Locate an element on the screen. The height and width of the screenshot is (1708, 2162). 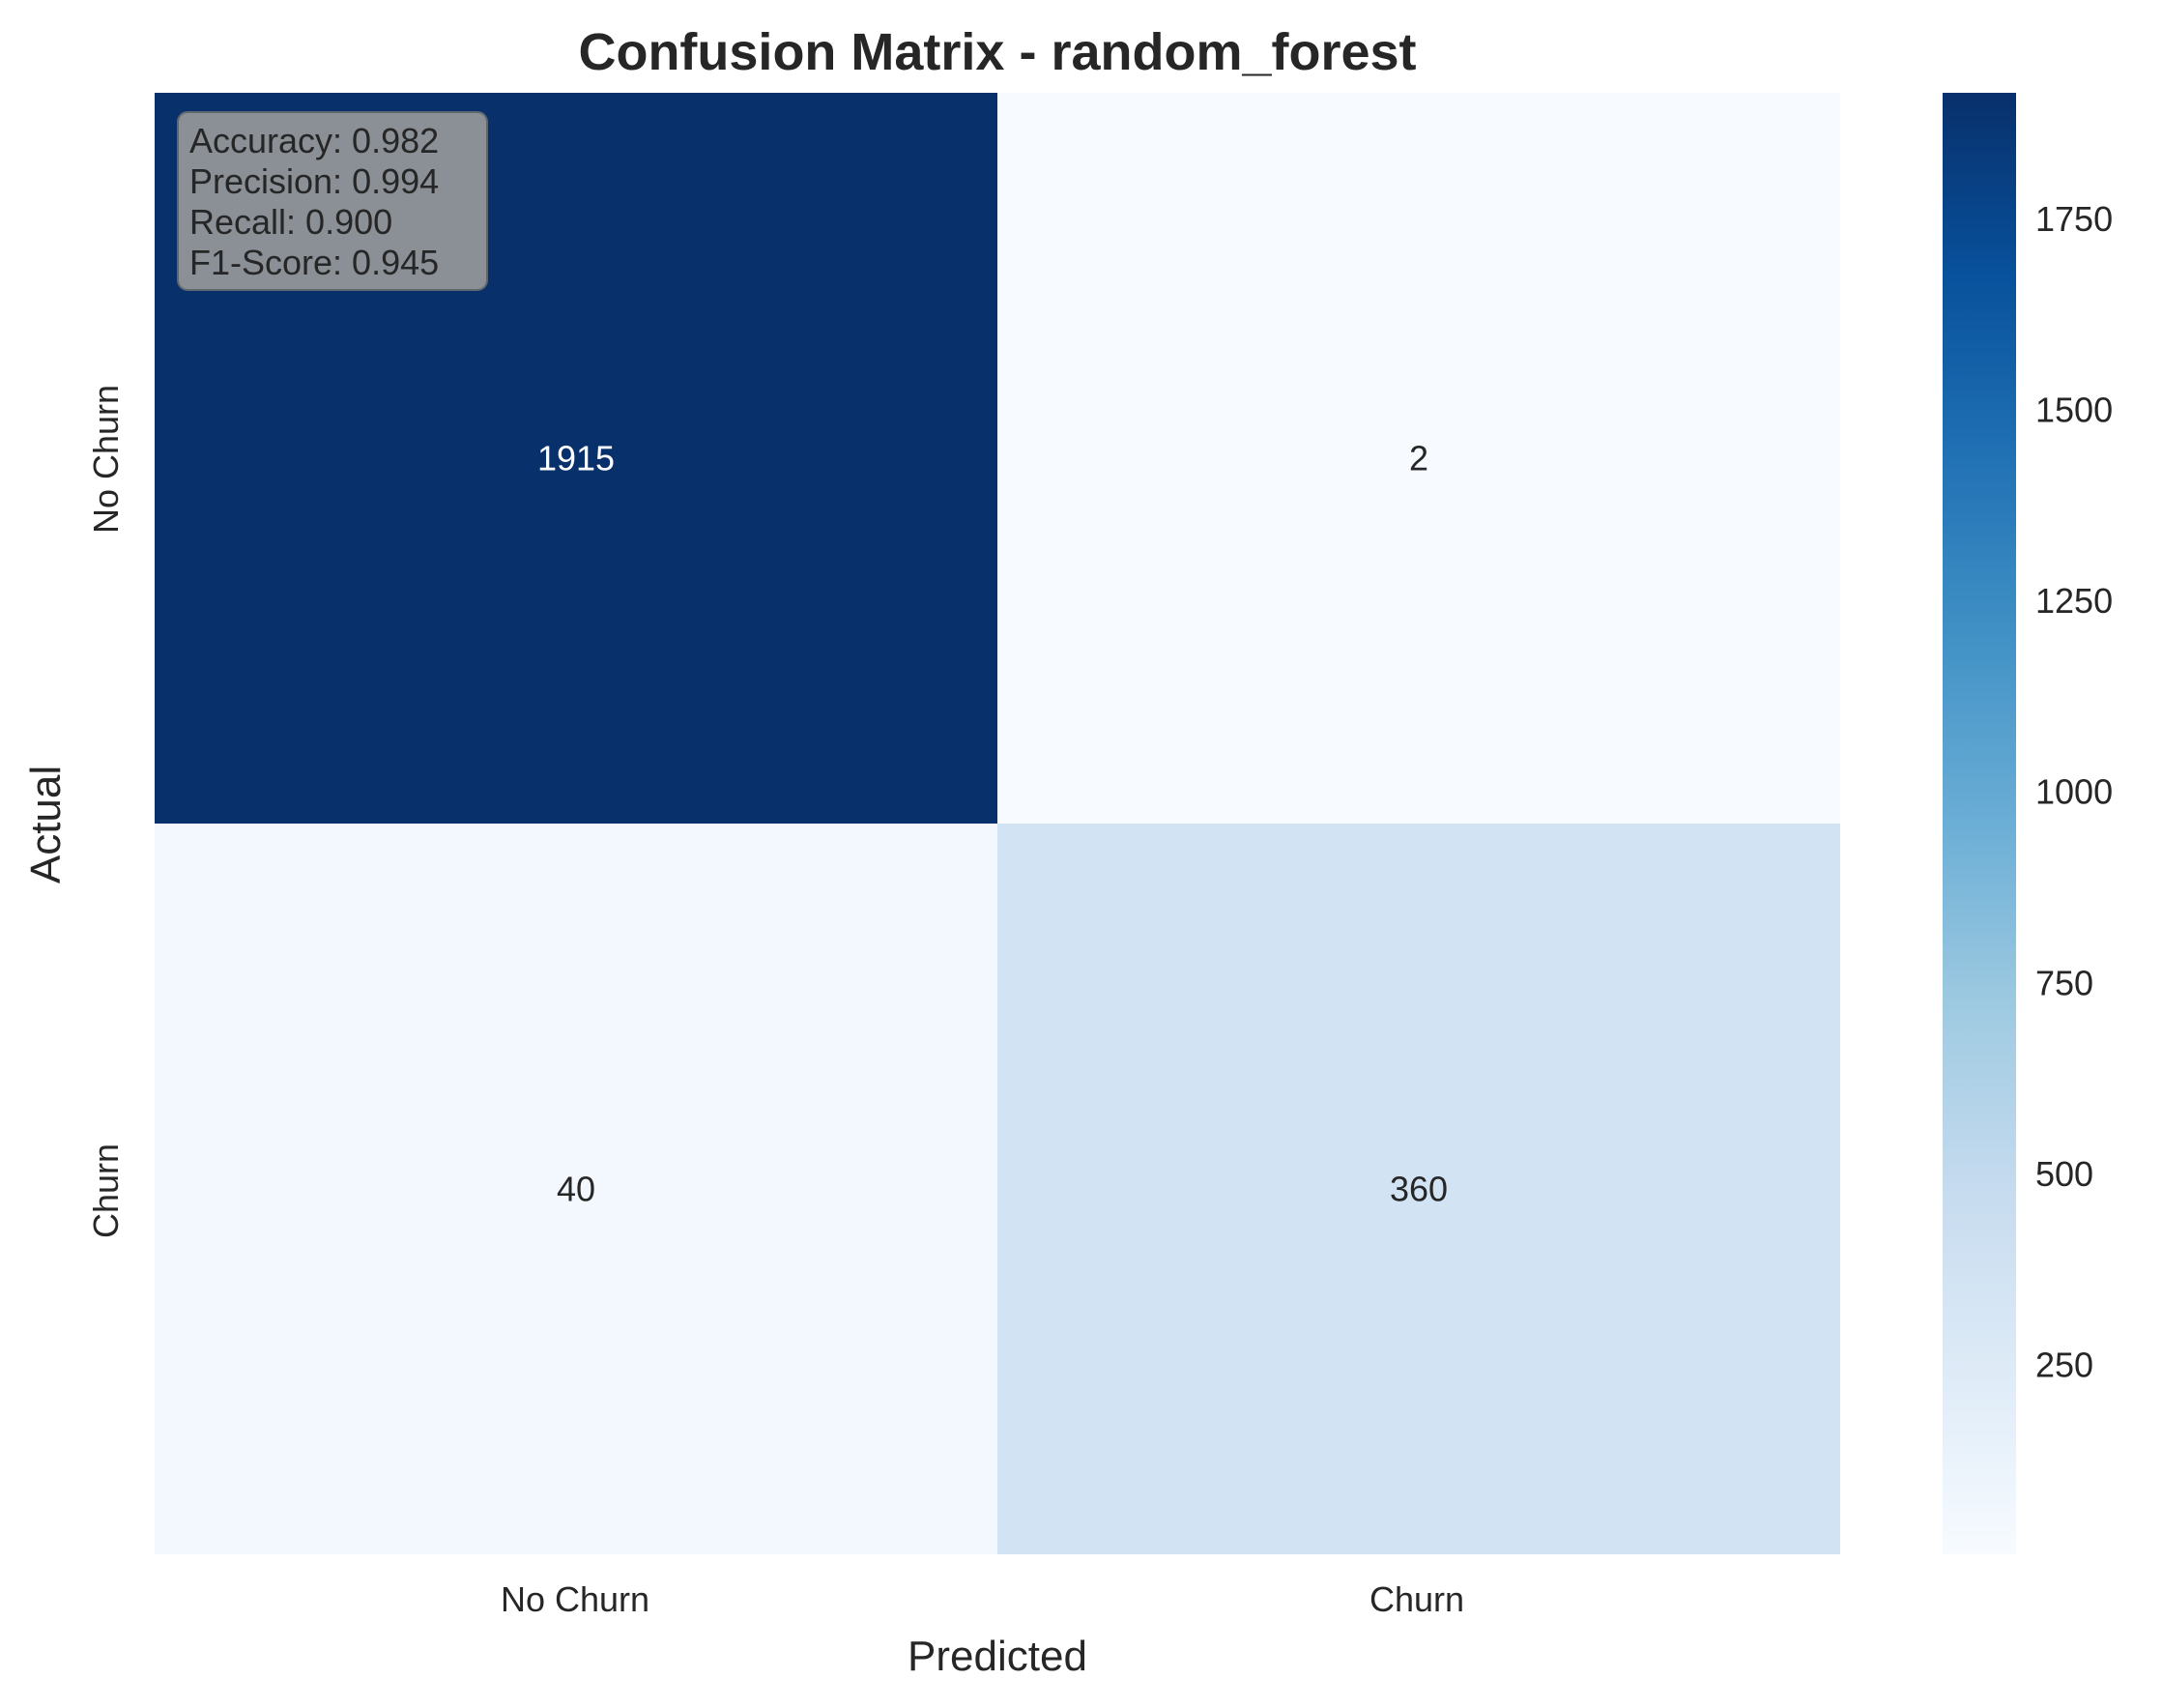
precision-text: Precision: 0.994 is located at coordinates (314, 181).